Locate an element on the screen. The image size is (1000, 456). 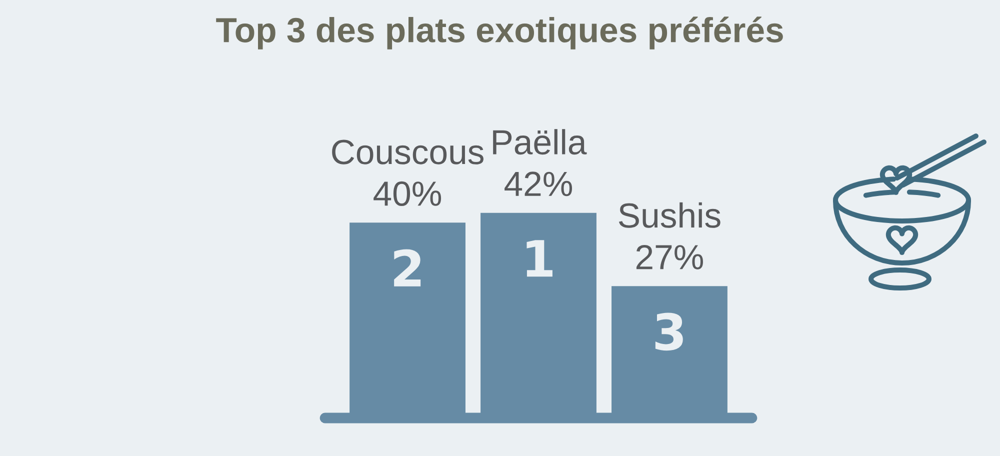
chart-title: Top 3 des plats exotiques préférés is located at coordinates (499, 33).